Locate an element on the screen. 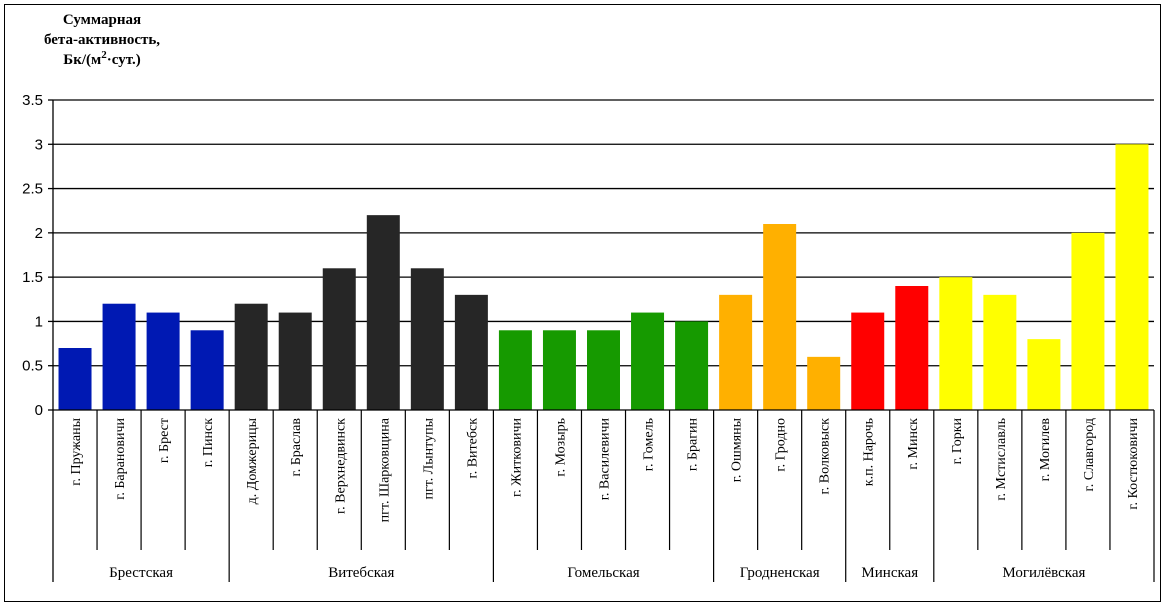 The width and height of the screenshot is (1167, 608). category-label: г. Мстиславль is located at coordinates (1001, 459).